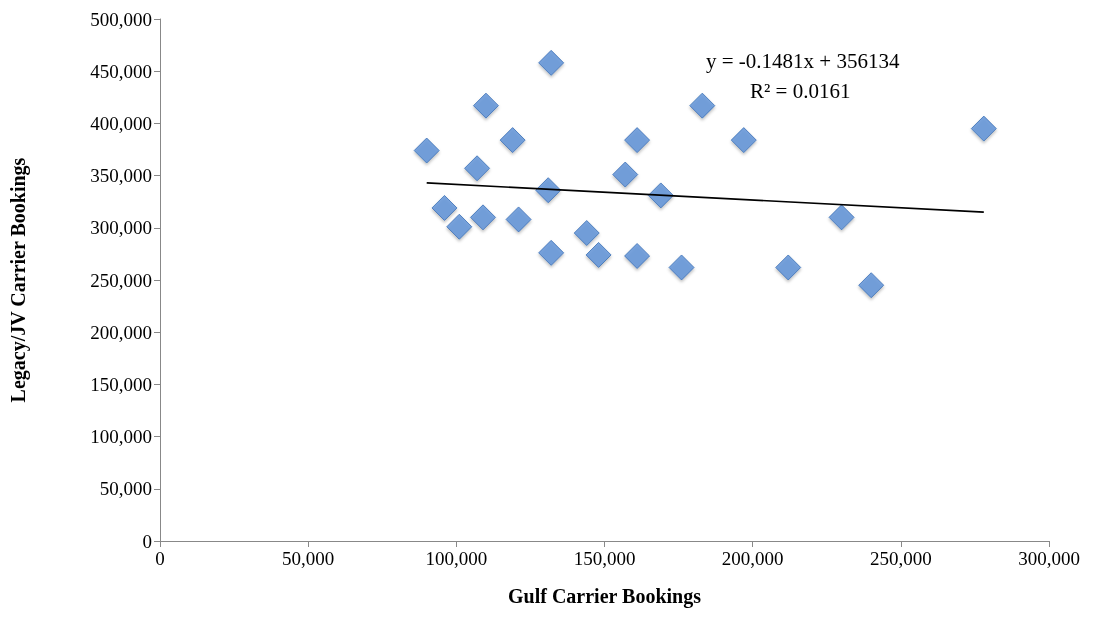 This screenshot has height=630, width=1102. What do you see at coordinates (121, 332) in the screenshot?
I see `y-tick-label: 200,000` at bounding box center [121, 332].